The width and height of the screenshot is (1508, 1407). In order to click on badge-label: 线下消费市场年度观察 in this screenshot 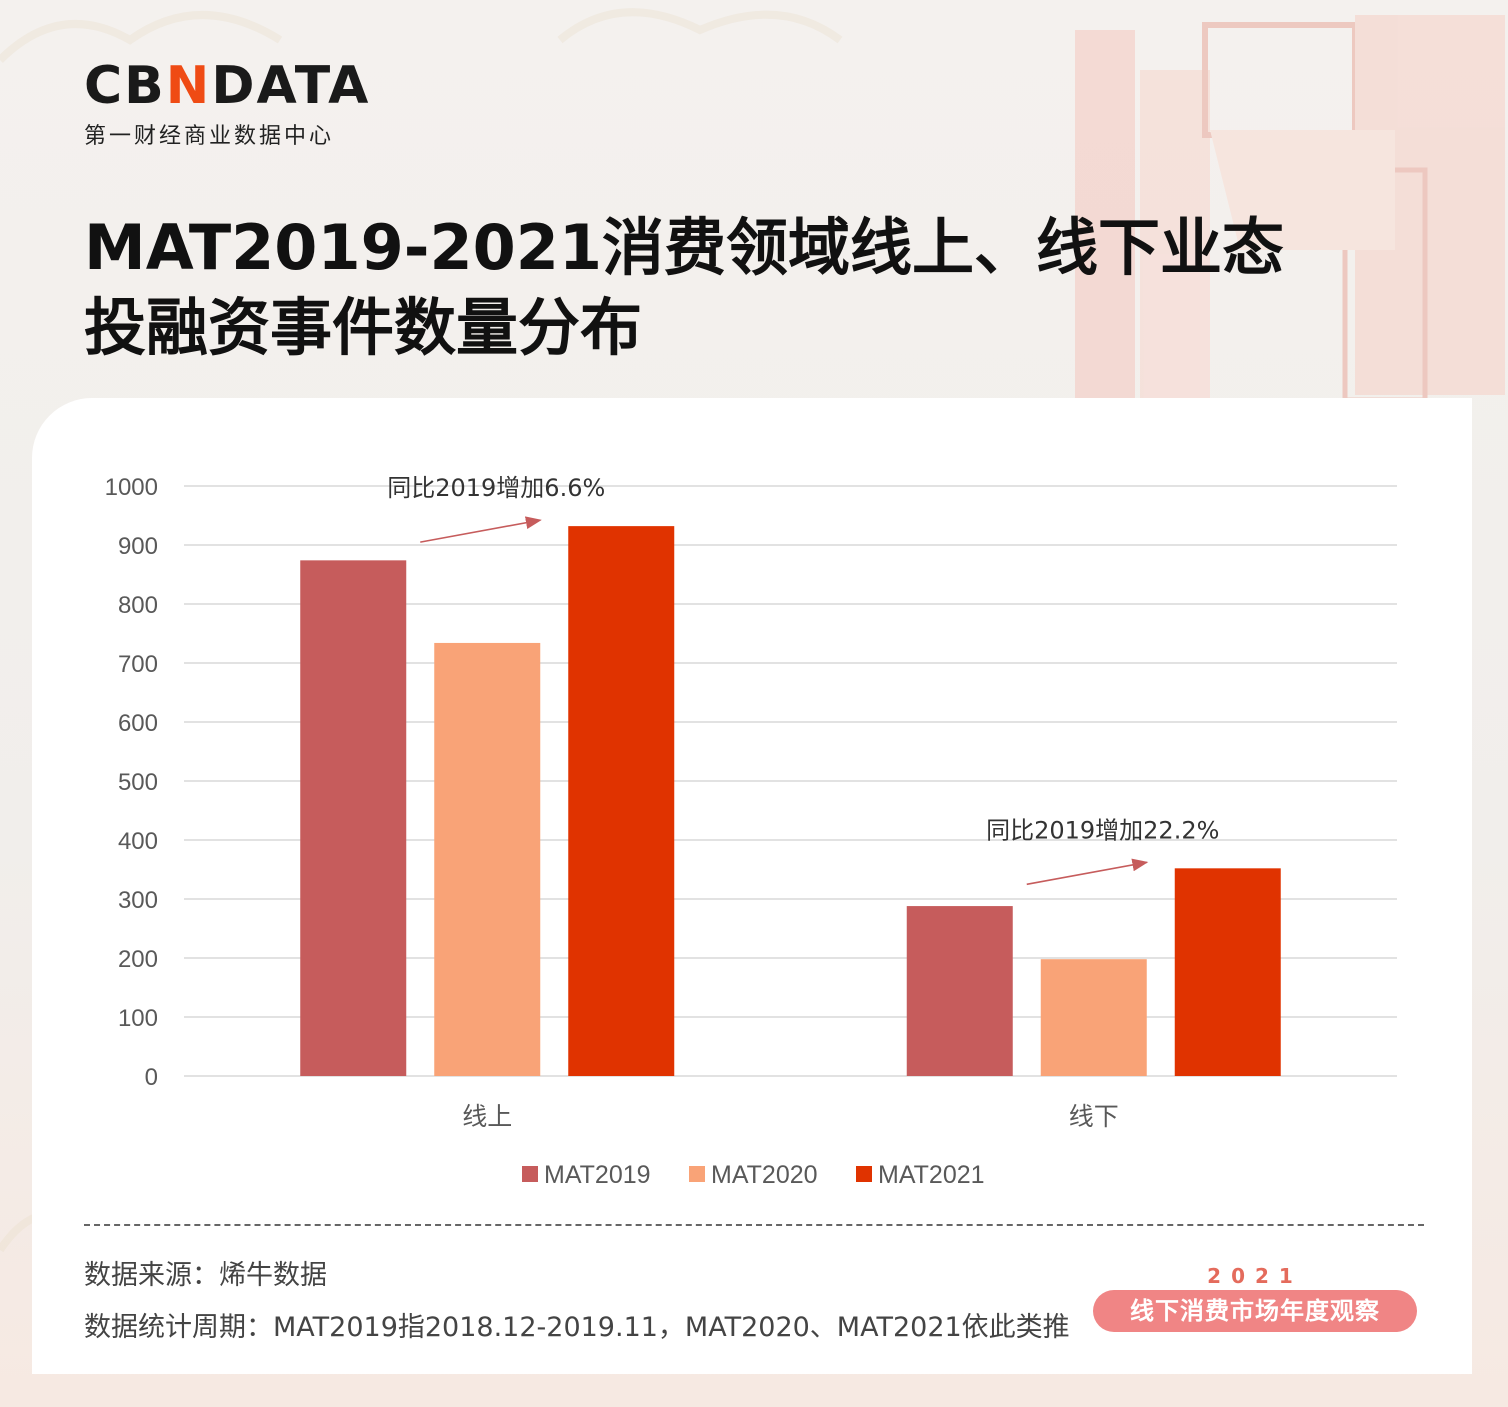, I will do `click(1255, 1311)`.